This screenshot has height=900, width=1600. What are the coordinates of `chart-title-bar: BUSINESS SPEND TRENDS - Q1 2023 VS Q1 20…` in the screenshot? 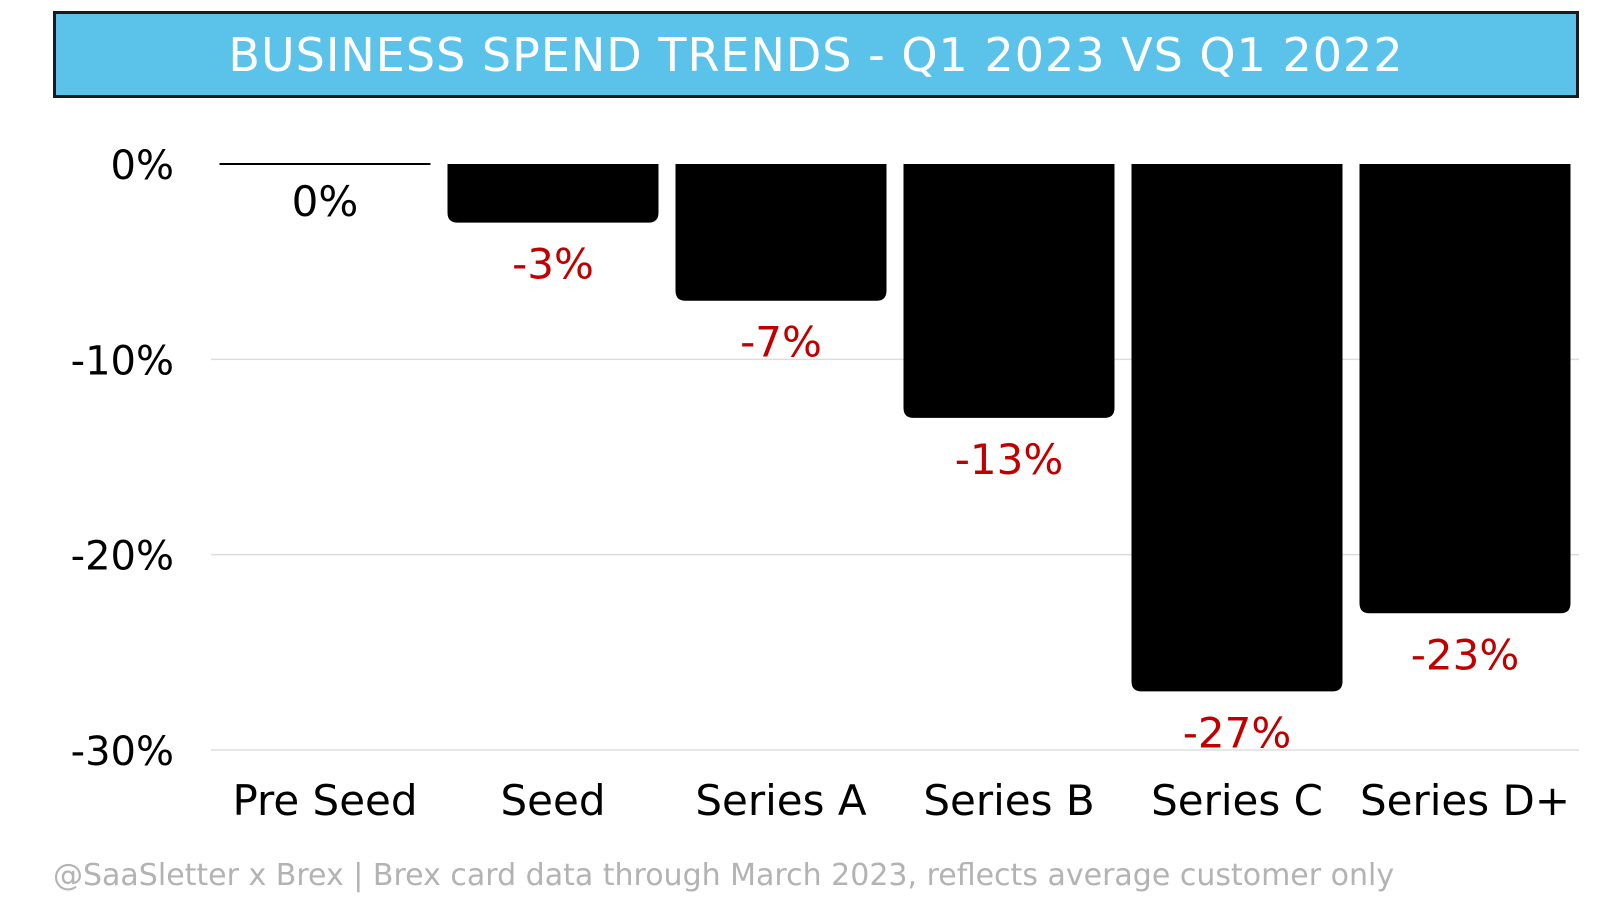 It's located at (816, 54).